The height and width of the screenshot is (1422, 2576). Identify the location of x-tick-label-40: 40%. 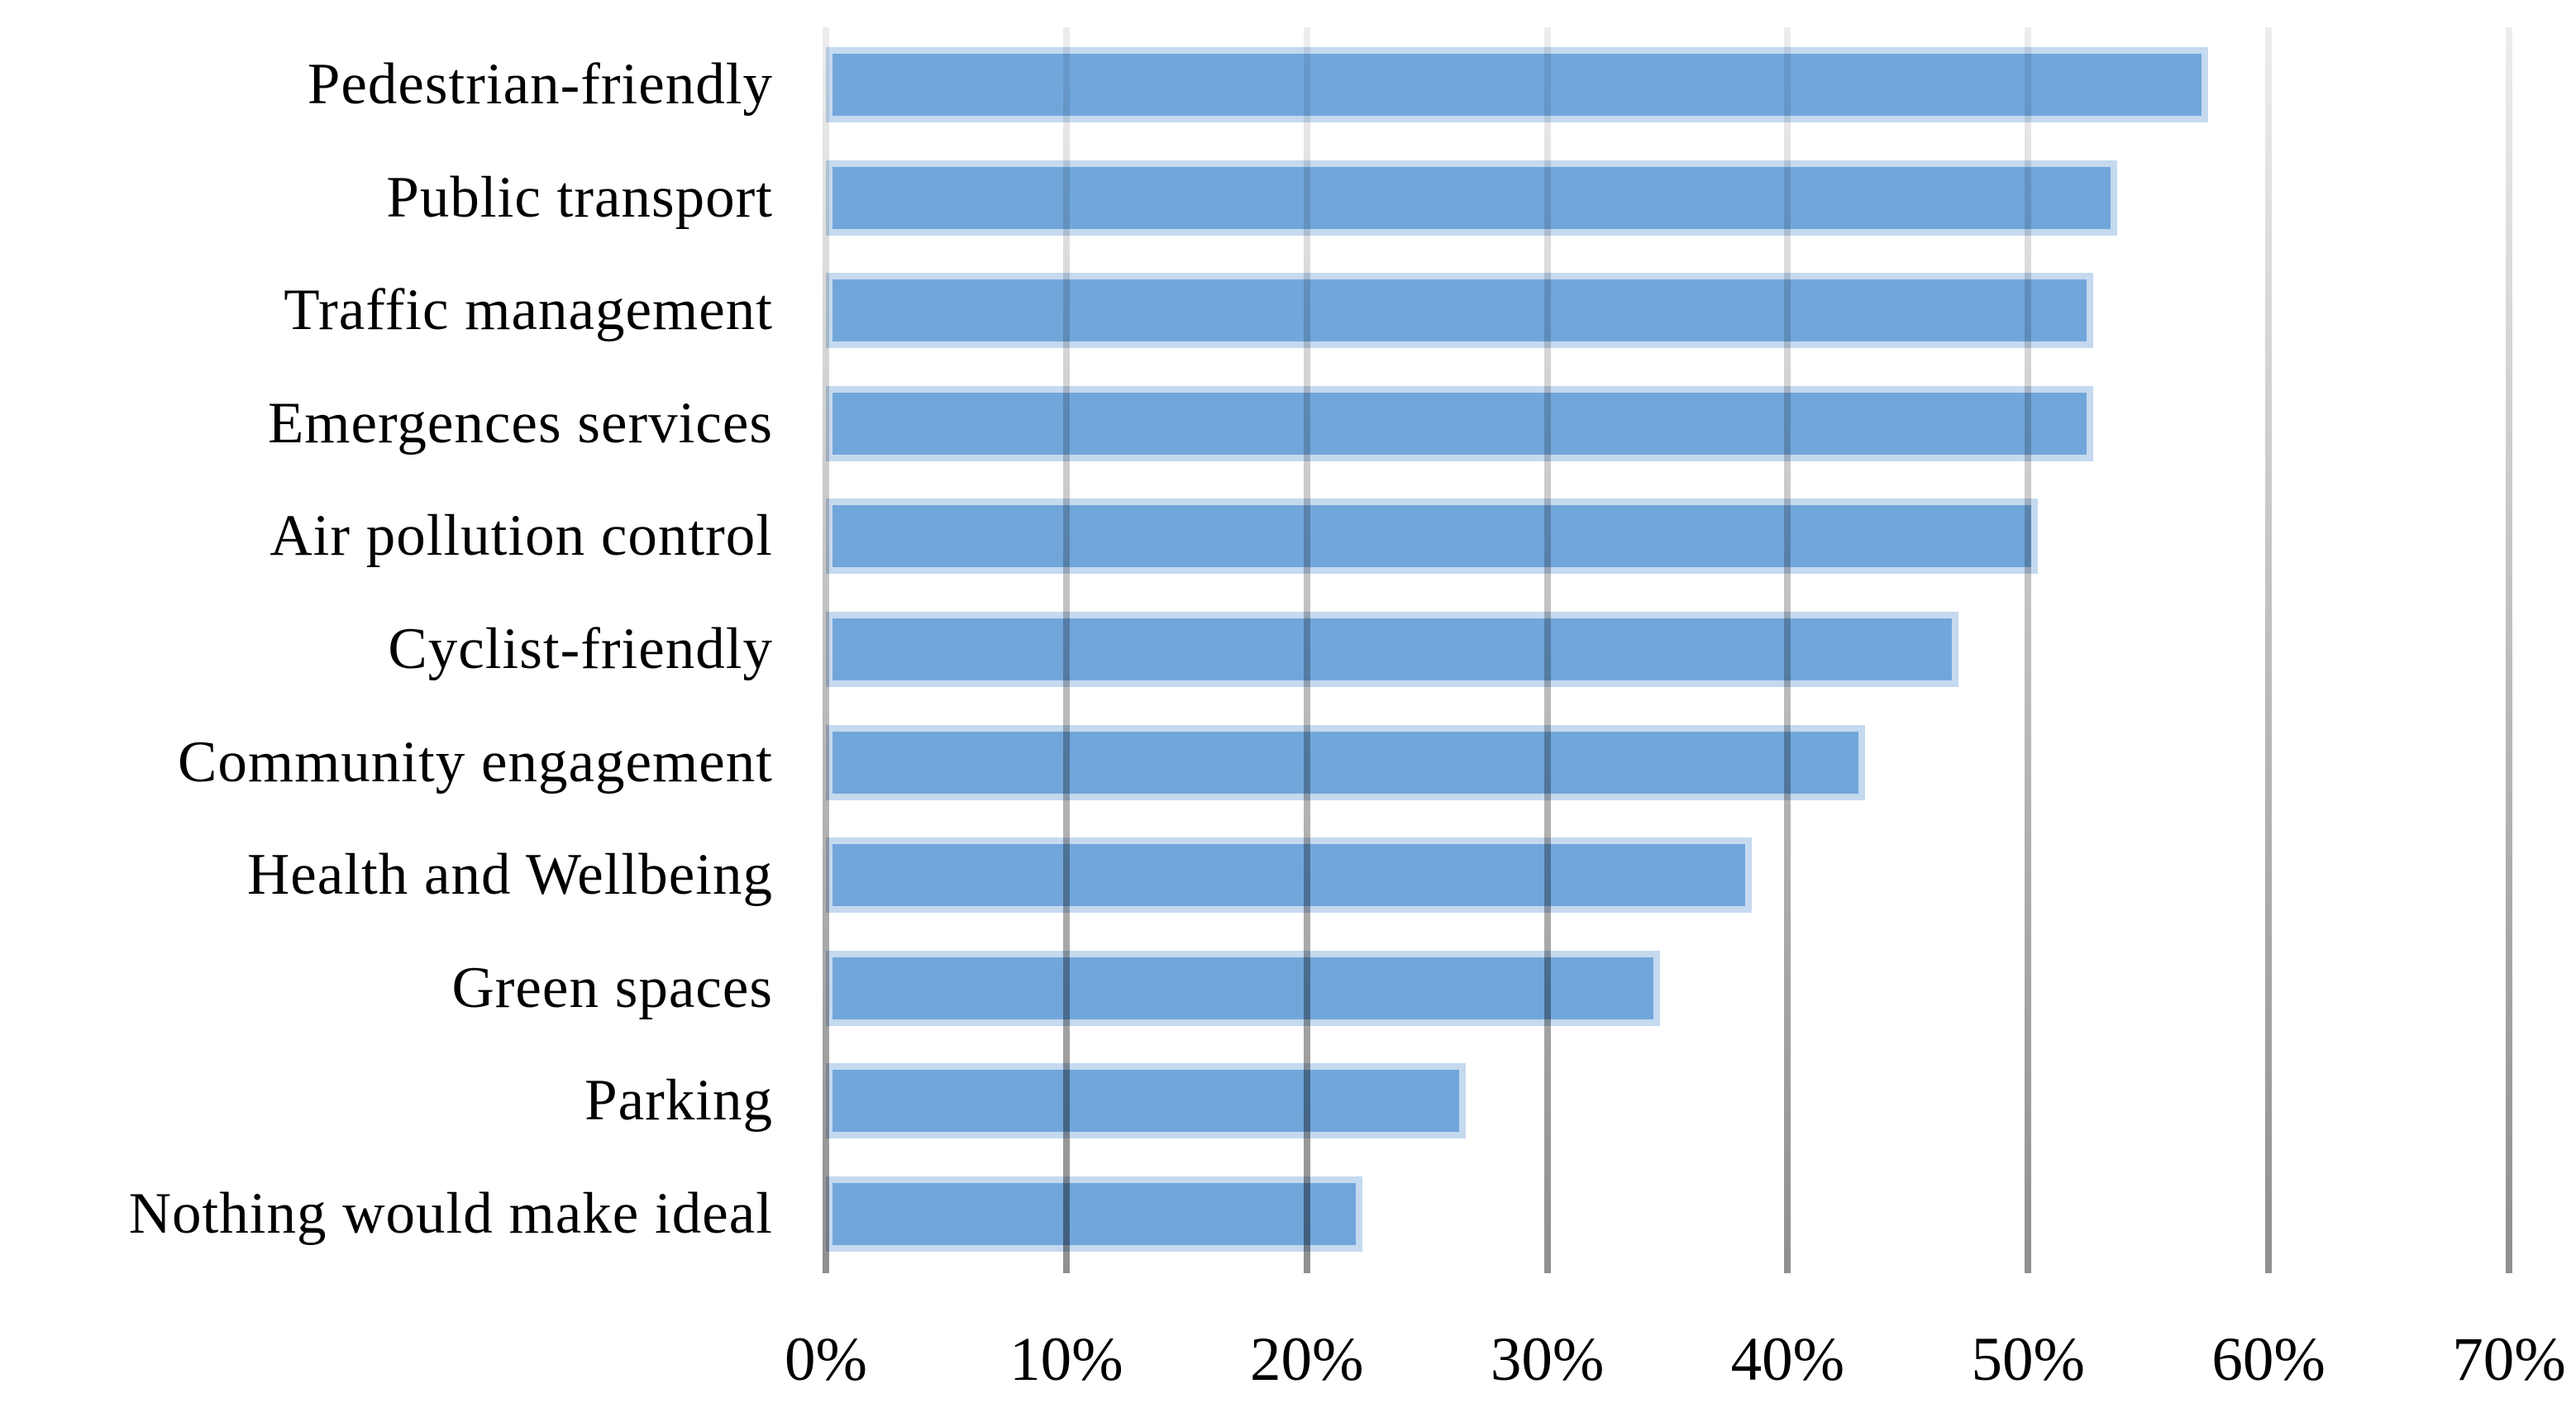
(1787, 1360).